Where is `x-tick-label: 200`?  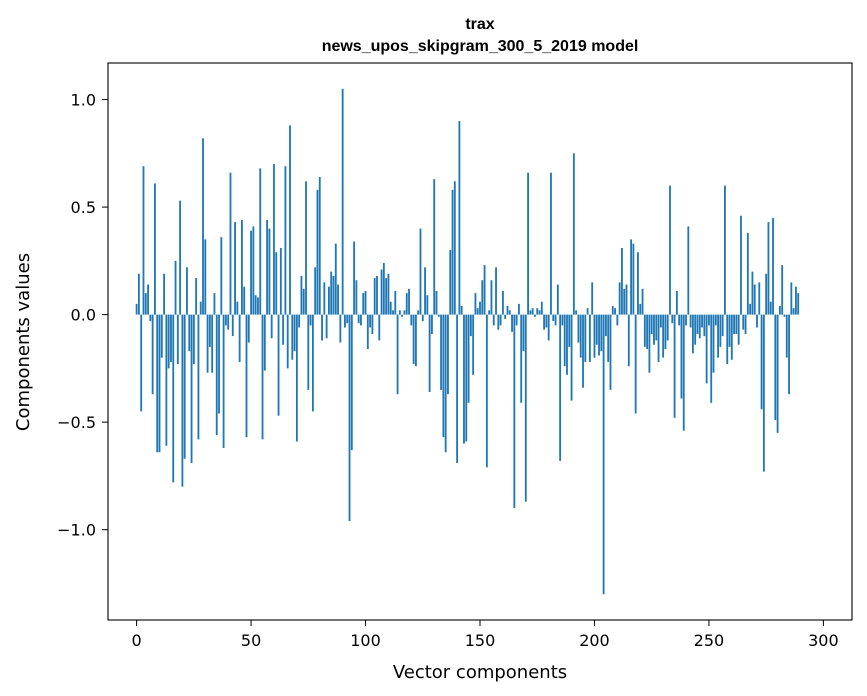 x-tick-label: 200 is located at coordinates (594, 640).